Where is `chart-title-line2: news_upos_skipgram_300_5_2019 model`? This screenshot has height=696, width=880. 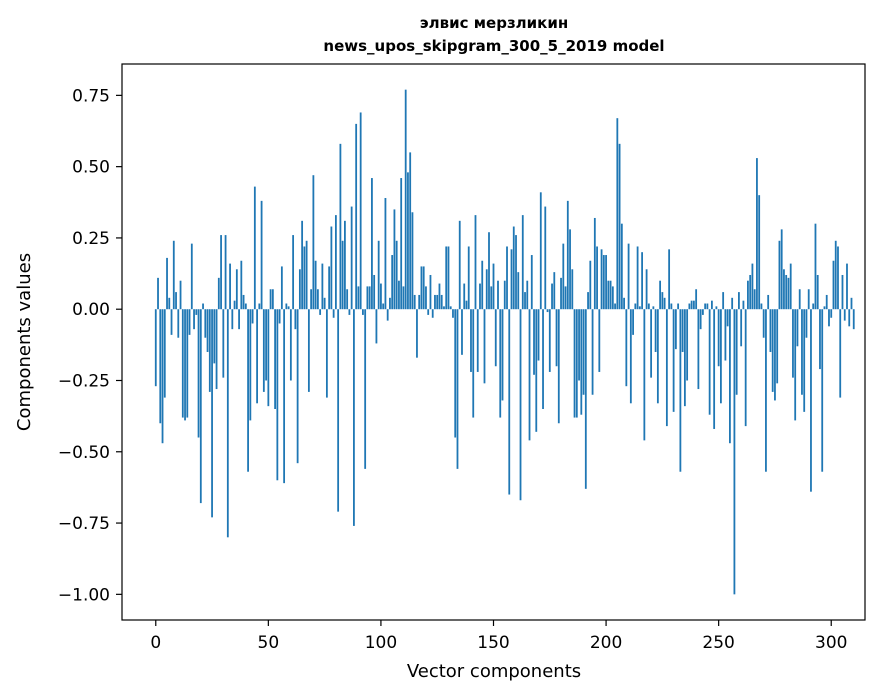
chart-title-line2: news_upos_skipgram_300_5_2019 model is located at coordinates (493, 46).